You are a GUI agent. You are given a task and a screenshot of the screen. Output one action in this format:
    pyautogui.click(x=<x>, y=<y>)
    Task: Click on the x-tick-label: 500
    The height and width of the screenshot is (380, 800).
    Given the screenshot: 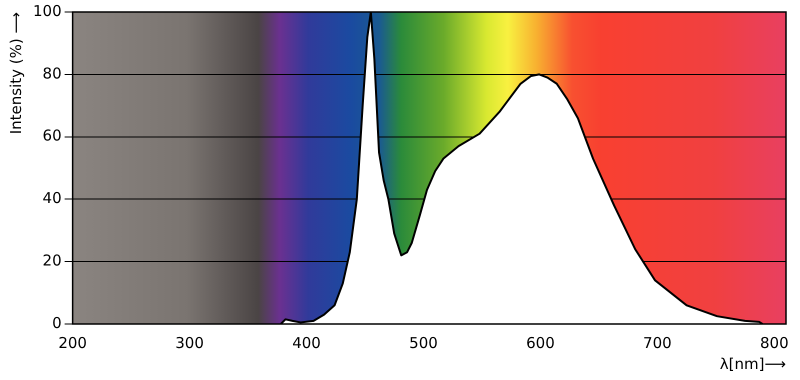 What is the action you would take?
    pyautogui.click(x=423, y=343)
    